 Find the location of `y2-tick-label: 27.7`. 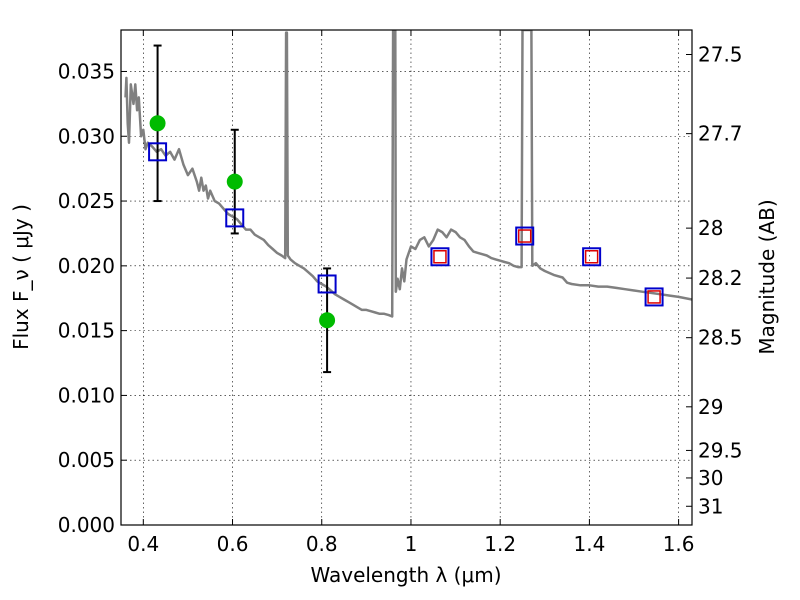

y2-tick-label: 27.7 is located at coordinates (720, 134).